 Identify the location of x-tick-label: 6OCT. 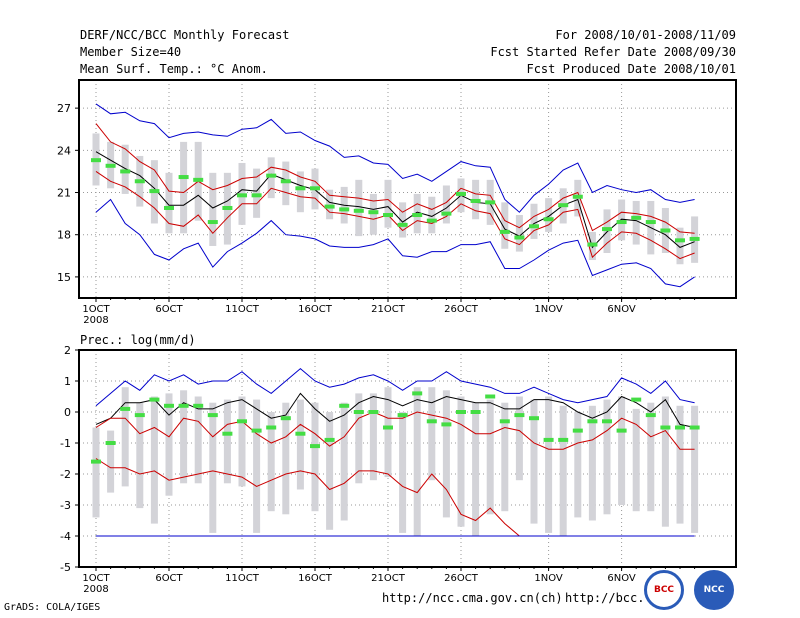
(169, 578).